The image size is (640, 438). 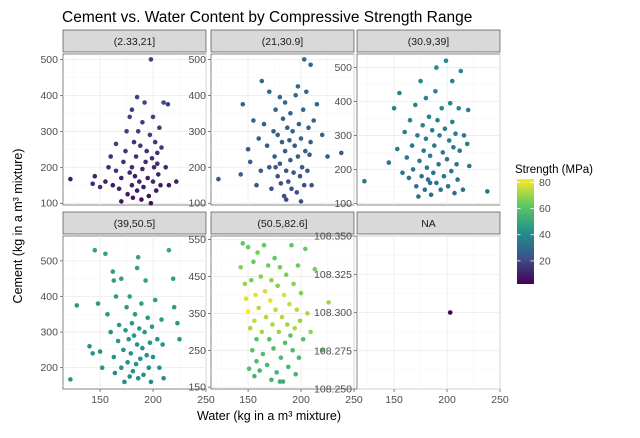 I want to click on facet-strip-label: (21,30.9], so click(x=283, y=42).